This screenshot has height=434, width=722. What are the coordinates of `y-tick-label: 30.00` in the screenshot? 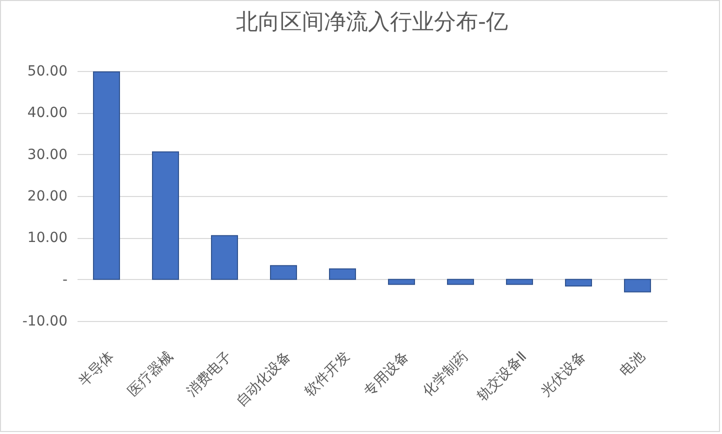 It's located at (47, 154).